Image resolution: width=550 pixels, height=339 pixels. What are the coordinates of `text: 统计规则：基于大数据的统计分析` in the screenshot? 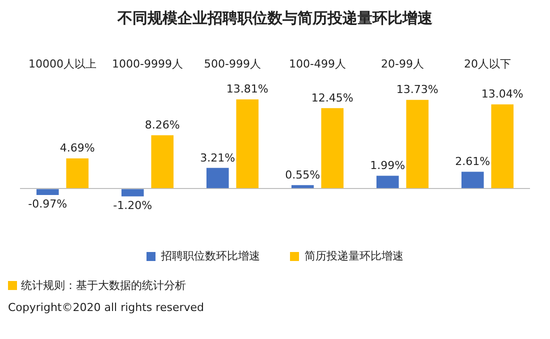 It's located at (103, 285).